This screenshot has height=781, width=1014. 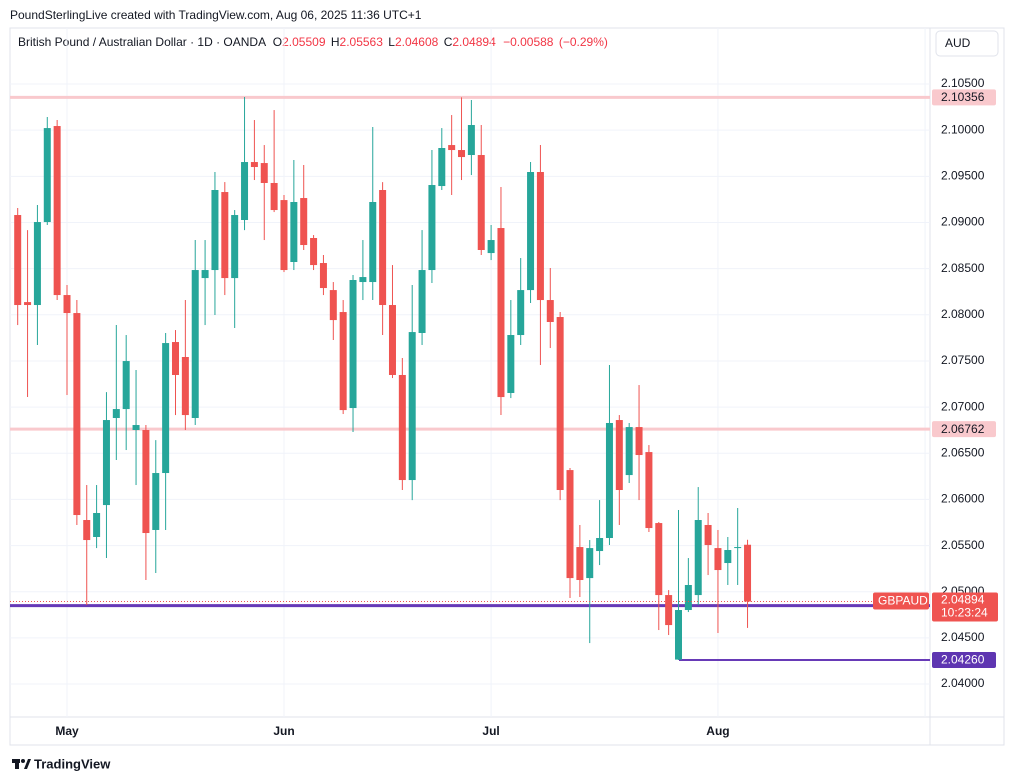 What do you see at coordinates (448, 42) in the screenshot?
I see `ohlc-letter: C` at bounding box center [448, 42].